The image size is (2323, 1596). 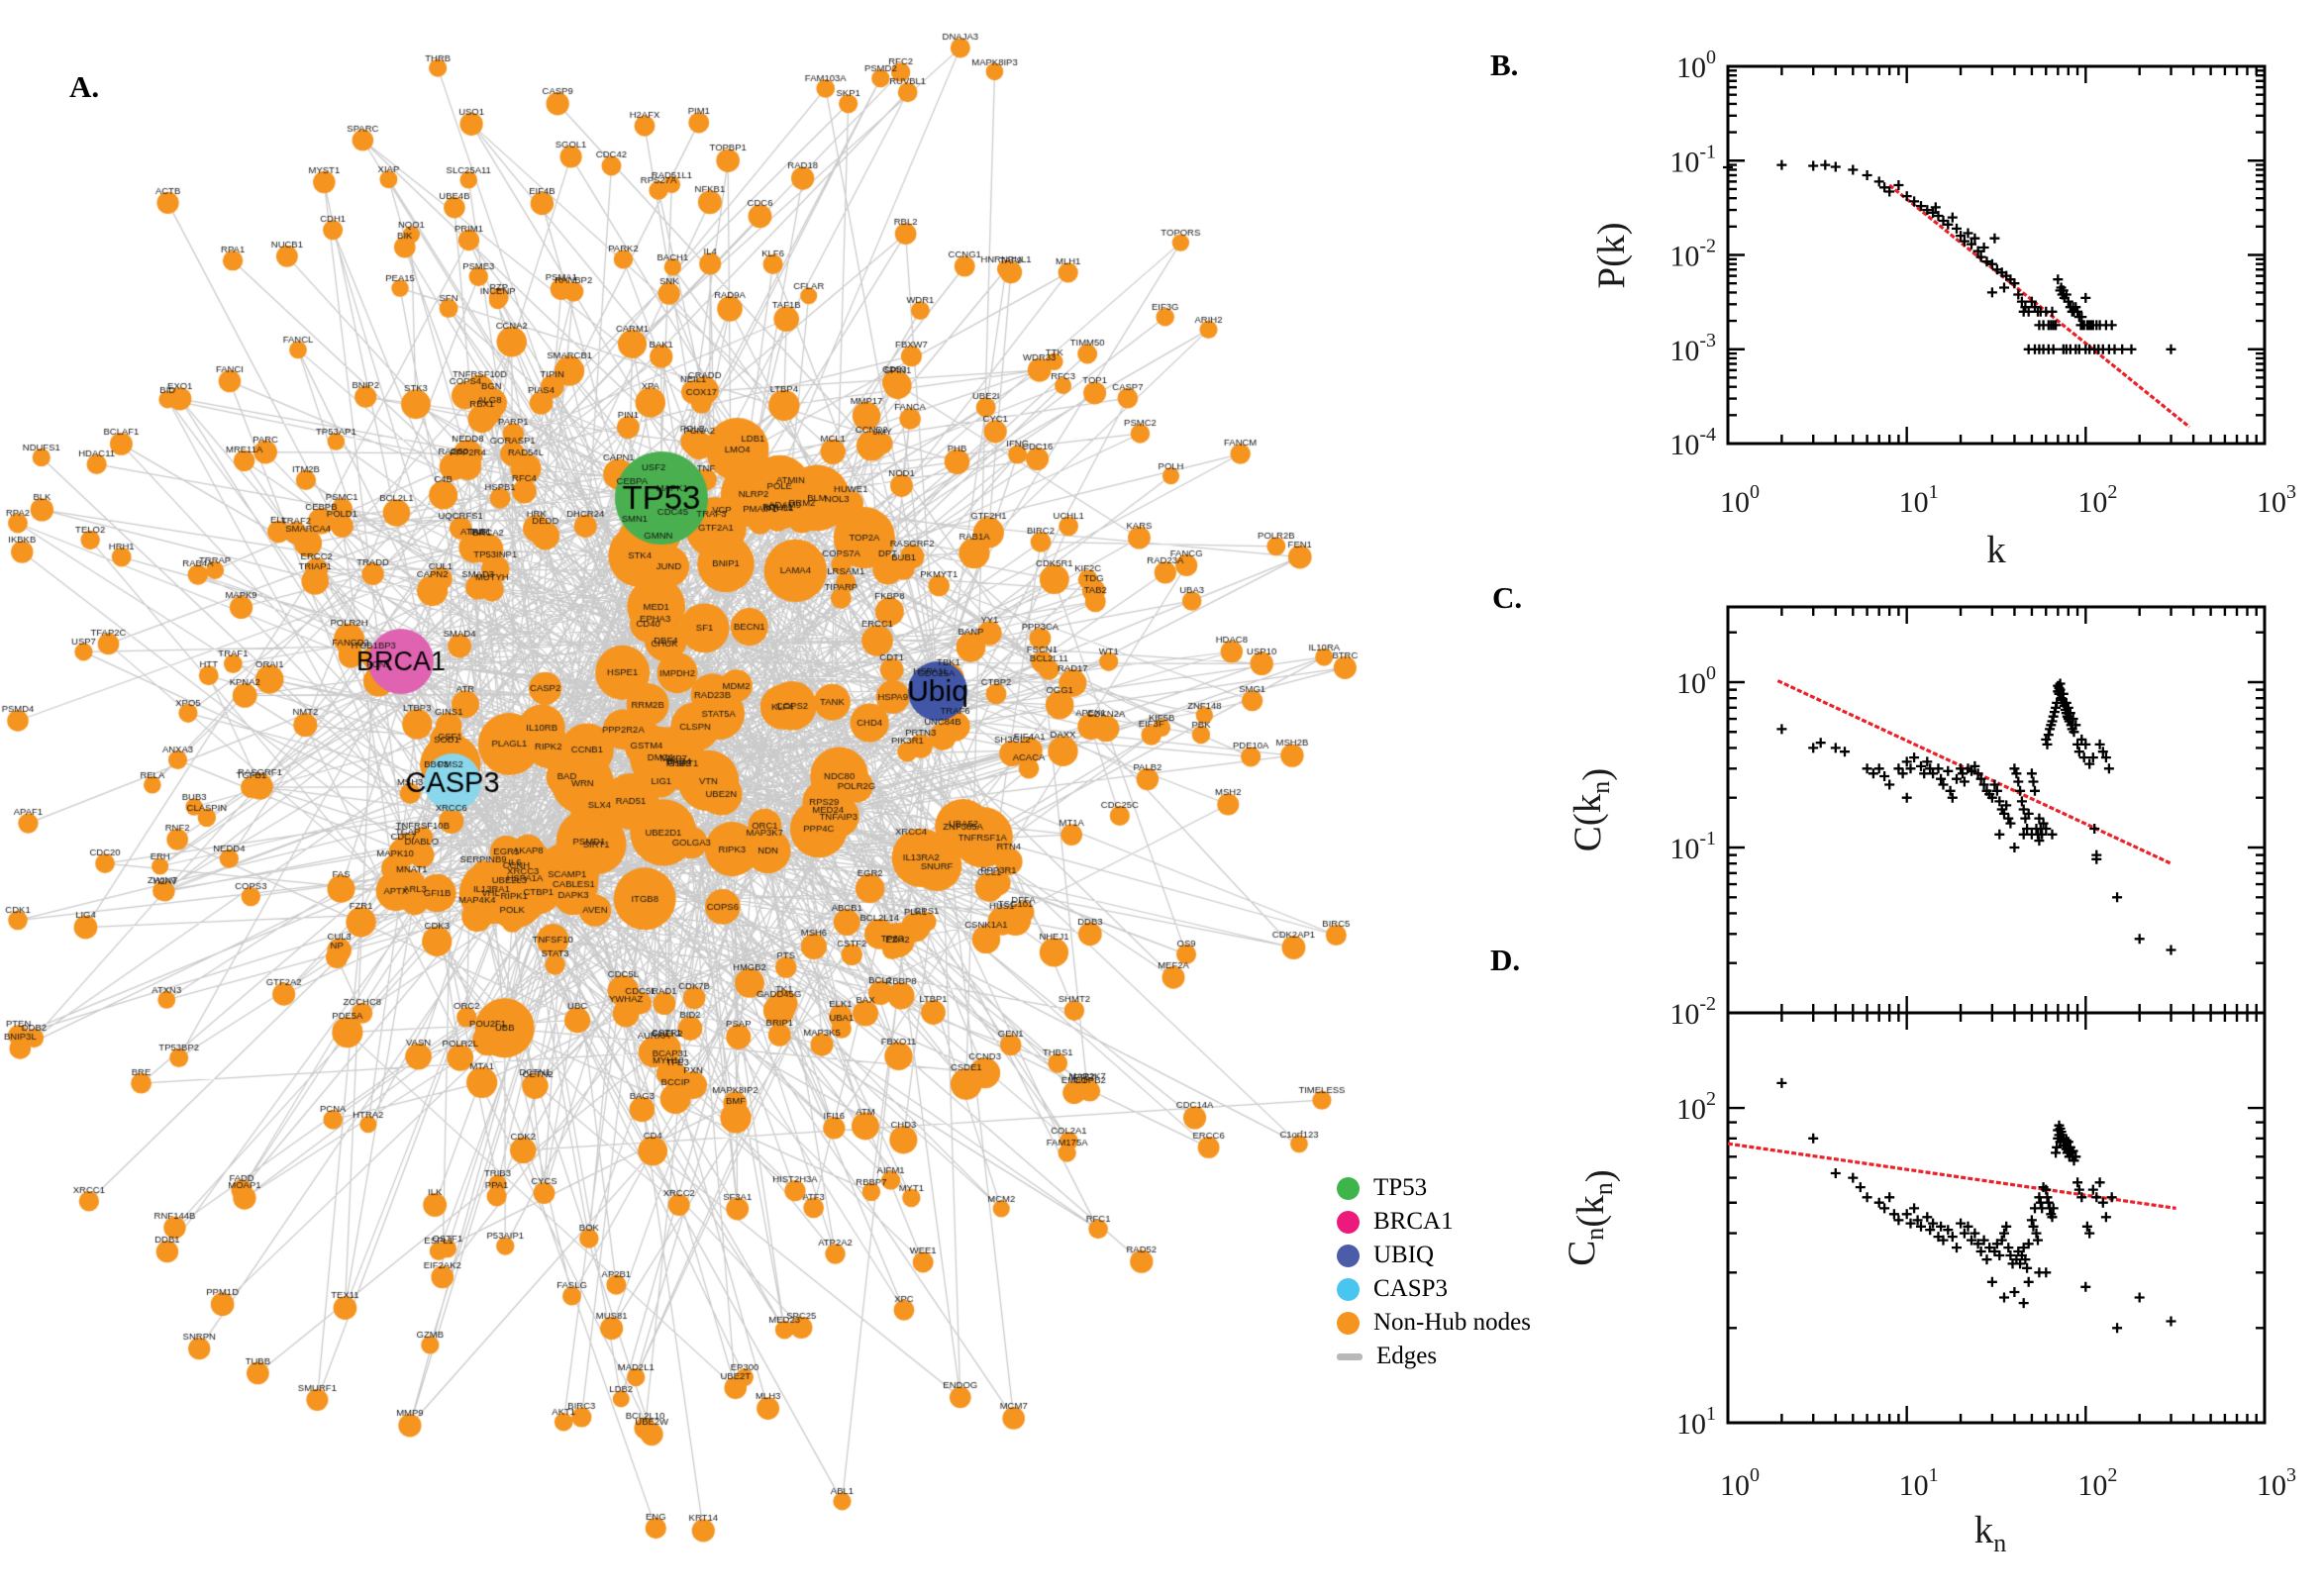 What do you see at coordinates (1413, 1221) in the screenshot?
I see `legend-item-label: BRCA1` at bounding box center [1413, 1221].